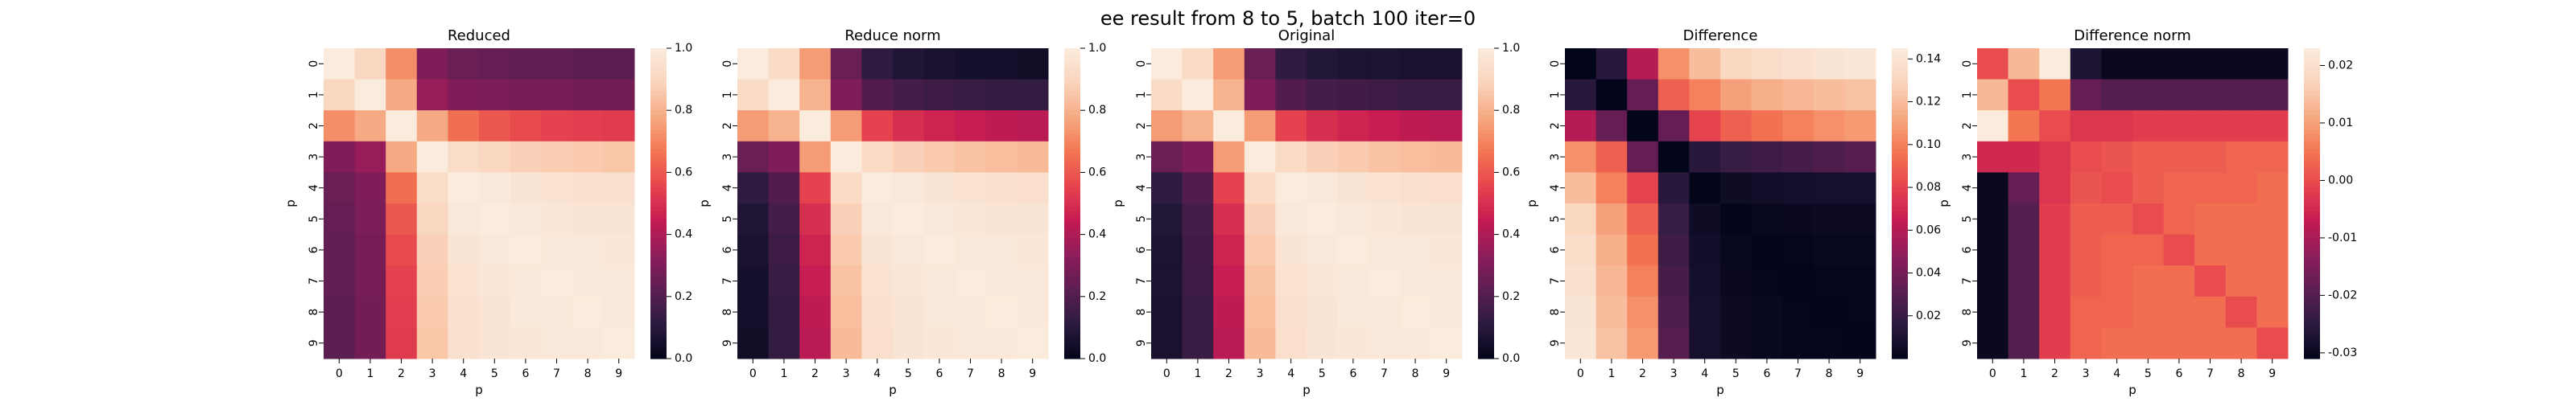  Describe the element at coordinates (1097, 358) in the screenshot. I see `colorbar-tick-label: 0.0` at that location.